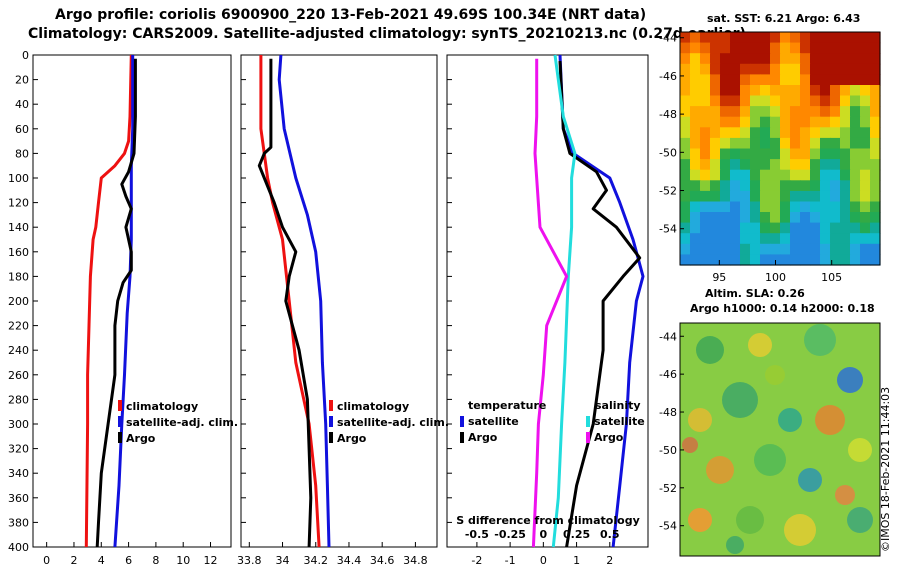  What do you see at coordinates (18, 547) in the screenshot?
I see `y-tick-label: 400` at bounding box center [18, 547].